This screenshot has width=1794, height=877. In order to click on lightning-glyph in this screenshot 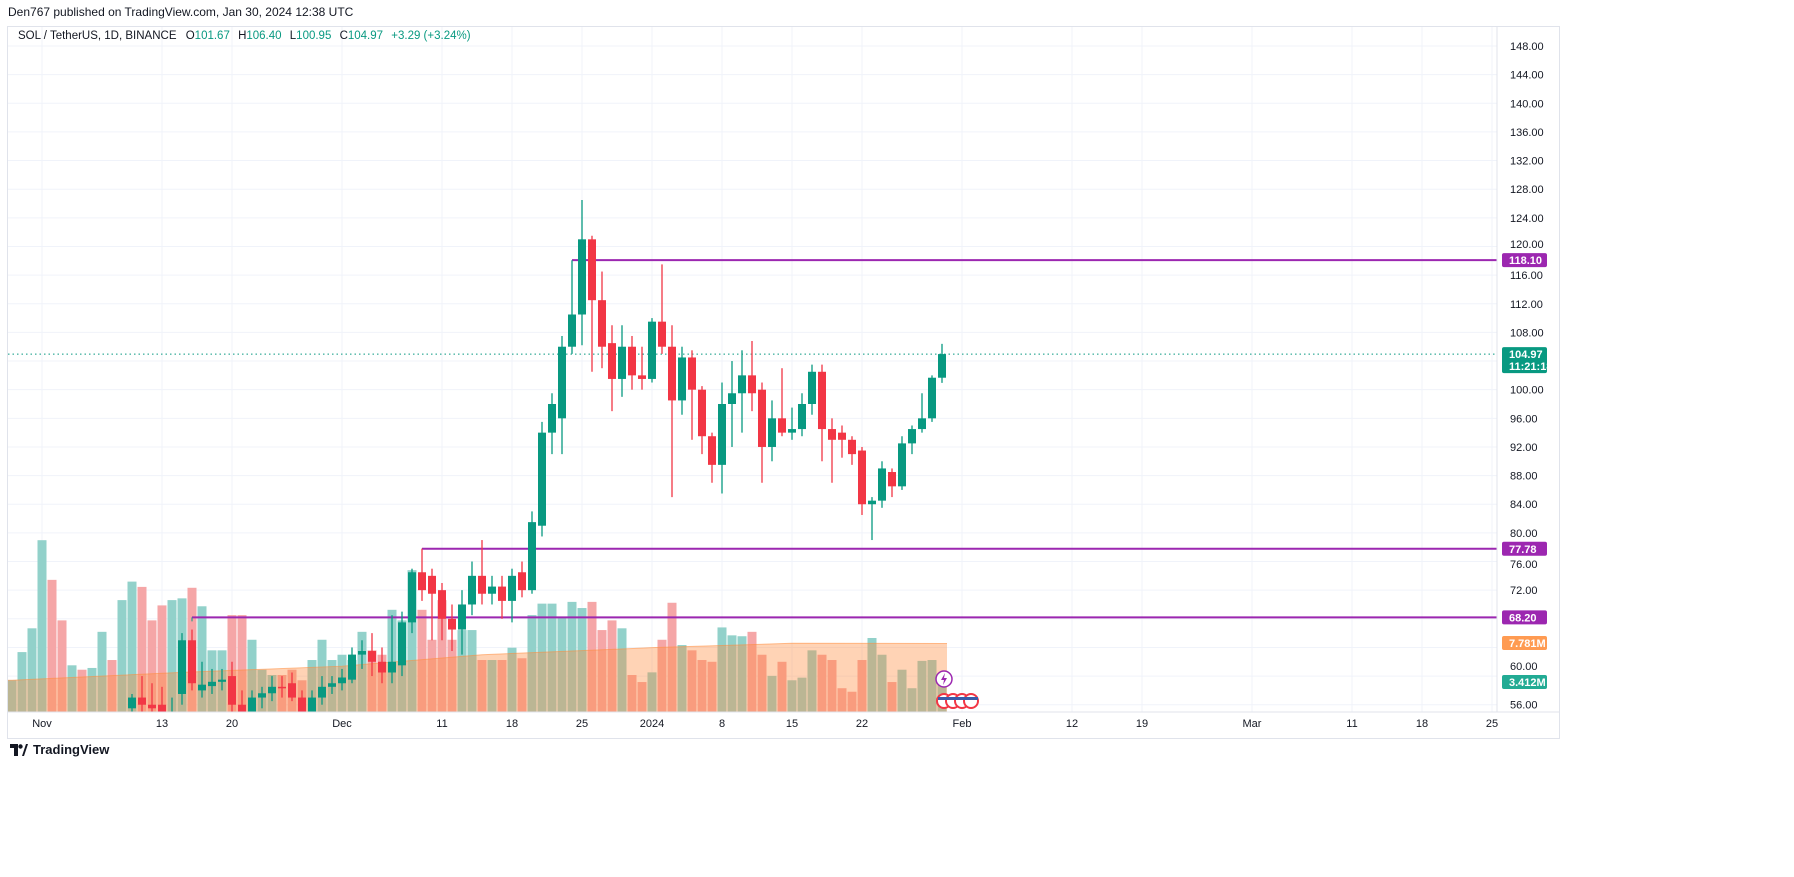, I will do `click(944, 679)`.